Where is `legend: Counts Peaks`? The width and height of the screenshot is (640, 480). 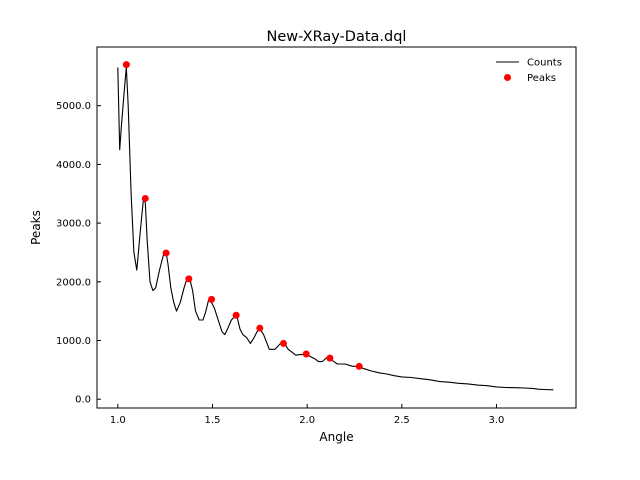
legend: Counts Peaks is located at coordinates (529, 71).